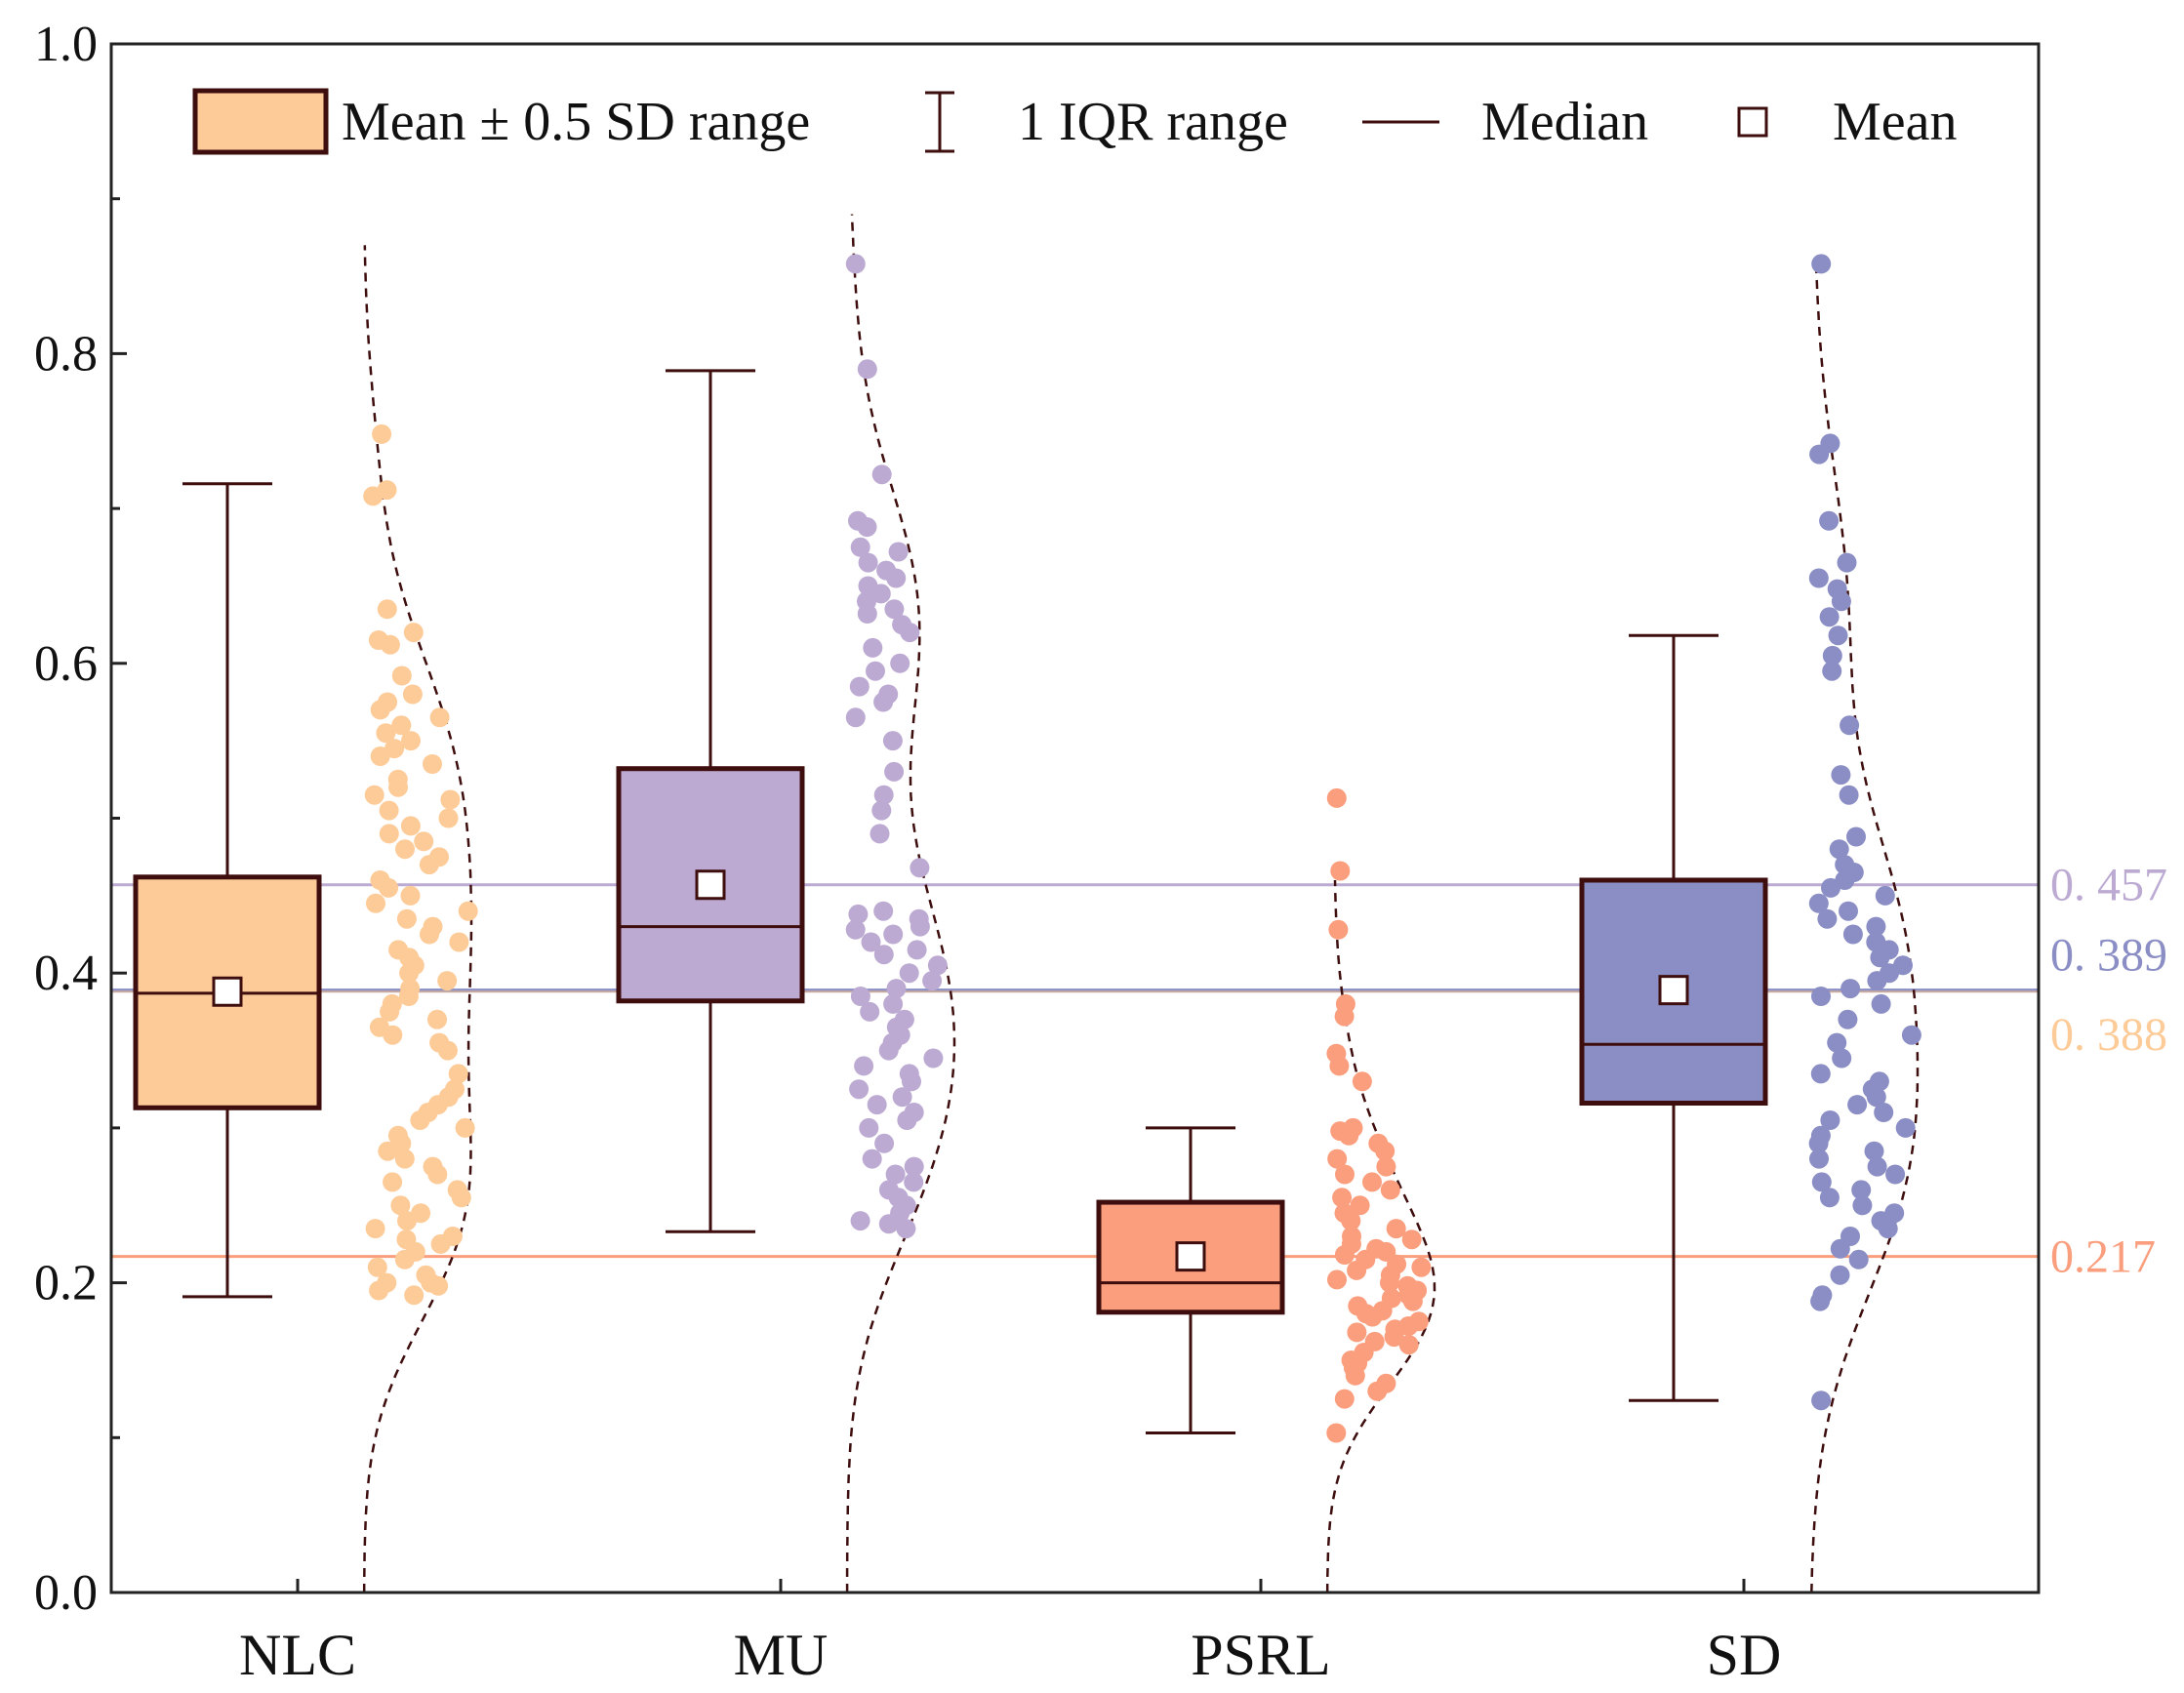 This screenshot has width=2184, height=1693. I want to click on reference-label: 0. 388, so click(2108, 1035).